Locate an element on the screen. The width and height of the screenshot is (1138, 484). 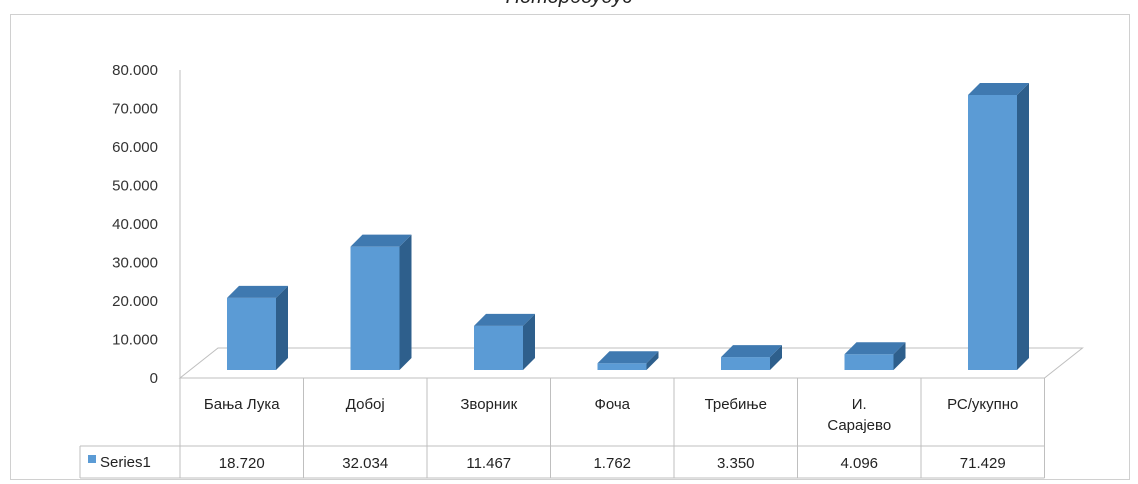
data-value-label: 11.467 is located at coordinates (488, 463).